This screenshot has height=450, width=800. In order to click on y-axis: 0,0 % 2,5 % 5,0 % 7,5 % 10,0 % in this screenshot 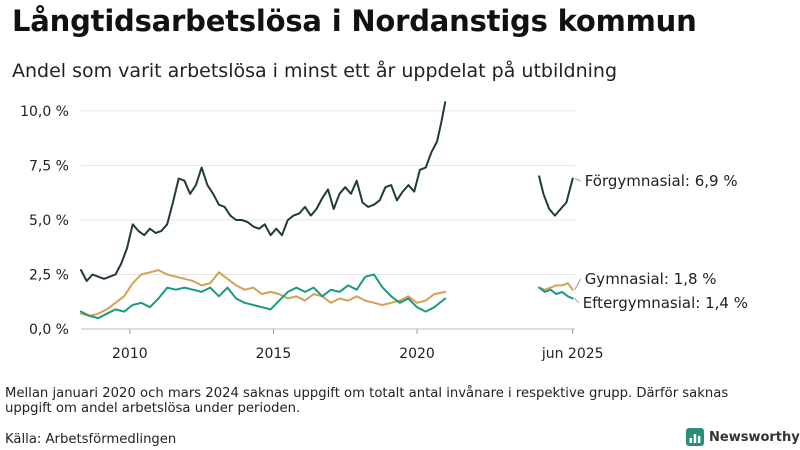, I will do `click(44, 221)`.